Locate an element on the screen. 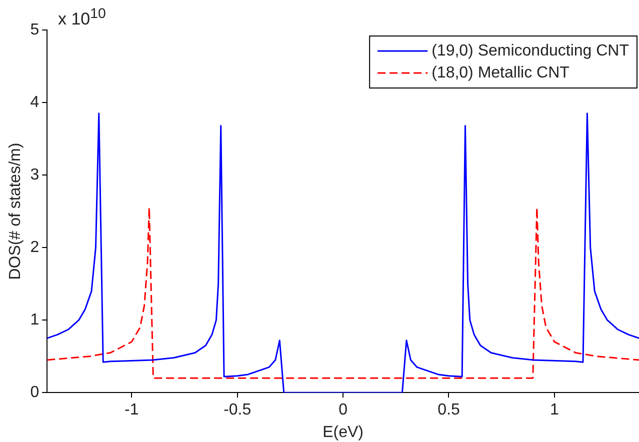 The width and height of the screenshot is (639, 442). y-tick-label: 0 is located at coordinates (35, 393).